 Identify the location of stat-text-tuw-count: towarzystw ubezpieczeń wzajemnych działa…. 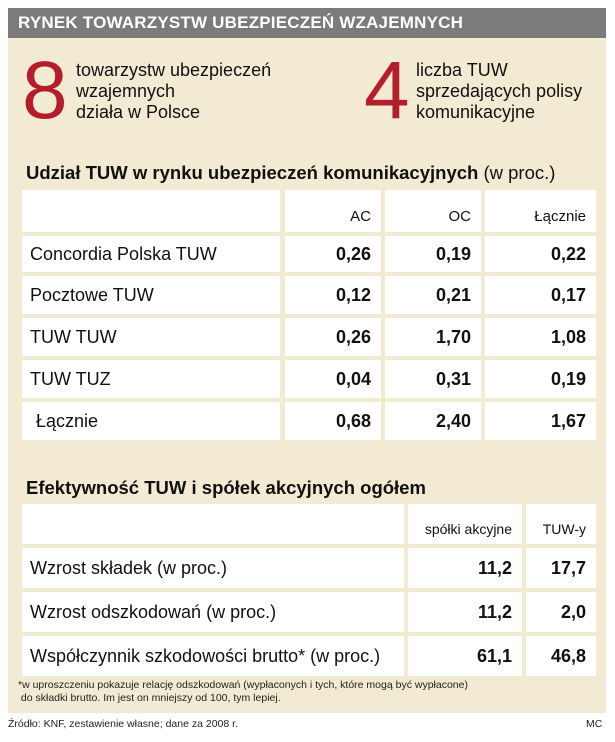
(173, 91).